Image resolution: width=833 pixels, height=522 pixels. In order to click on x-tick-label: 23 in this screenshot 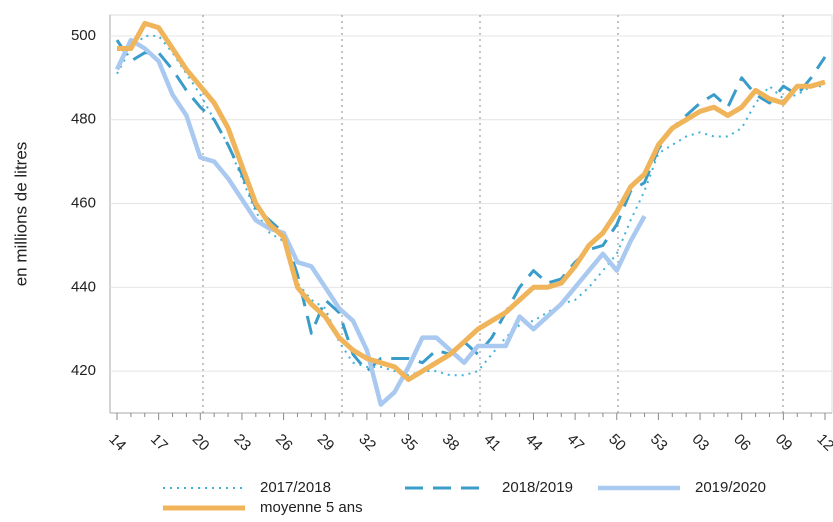, I will do `click(242, 443)`.